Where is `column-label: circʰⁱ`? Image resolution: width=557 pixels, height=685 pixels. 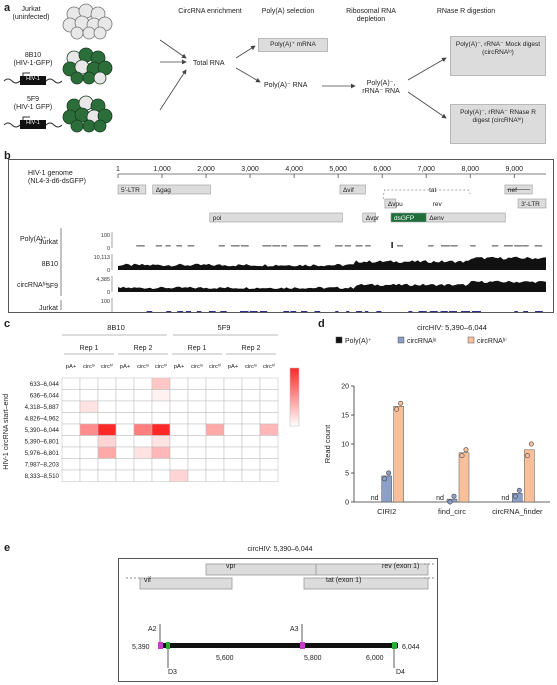
column-label: circʰⁱ is located at coordinates (269, 366).